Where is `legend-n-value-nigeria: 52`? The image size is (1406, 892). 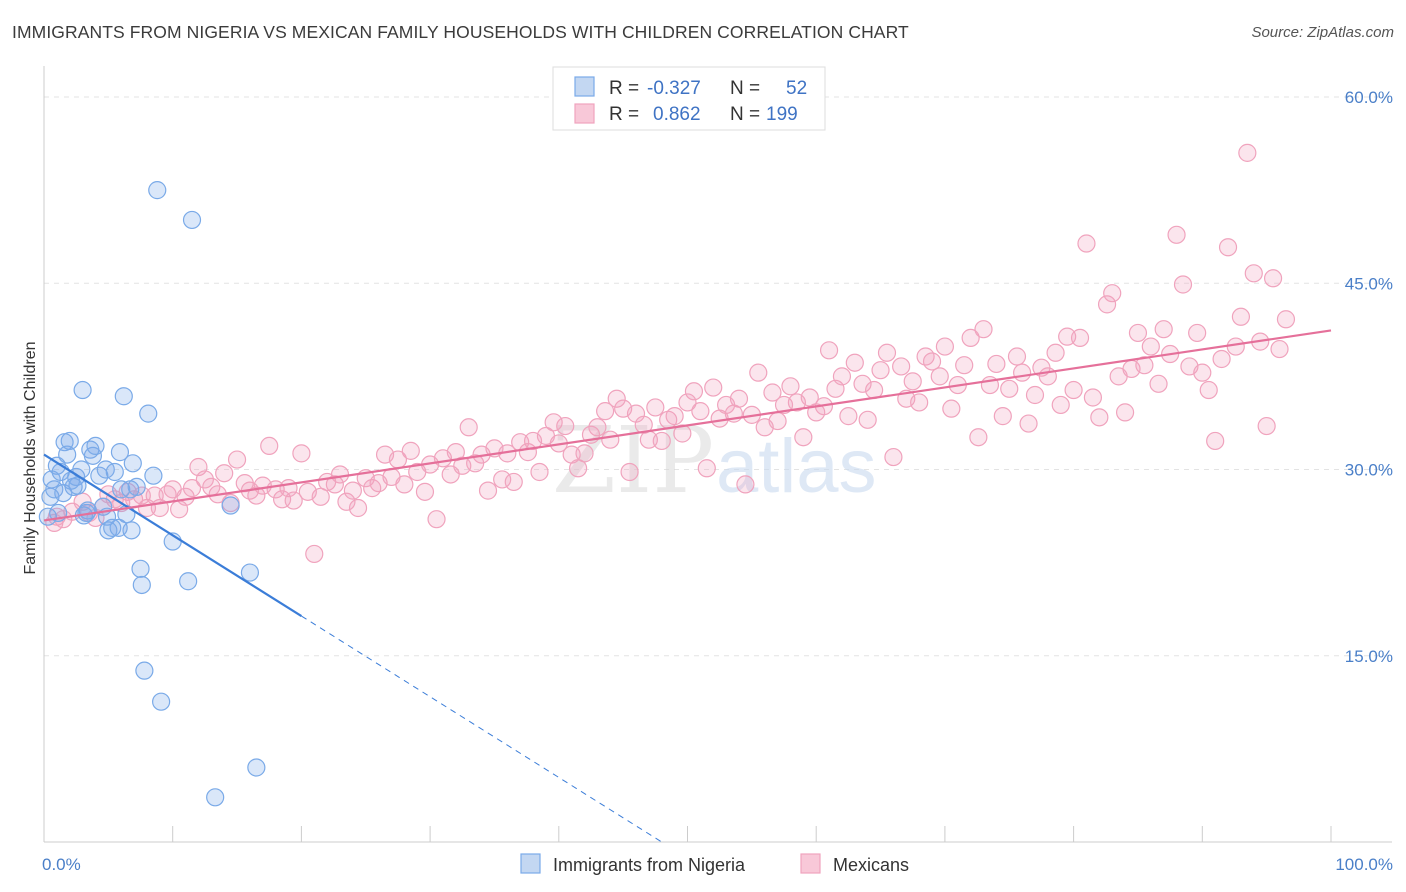 legend-n-value-nigeria: 52 is located at coordinates (796, 88).